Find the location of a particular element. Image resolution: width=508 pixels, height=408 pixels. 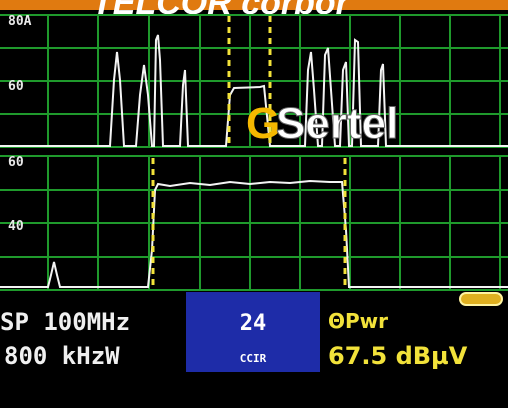

watermark-g: G is located at coordinates (263, 123).